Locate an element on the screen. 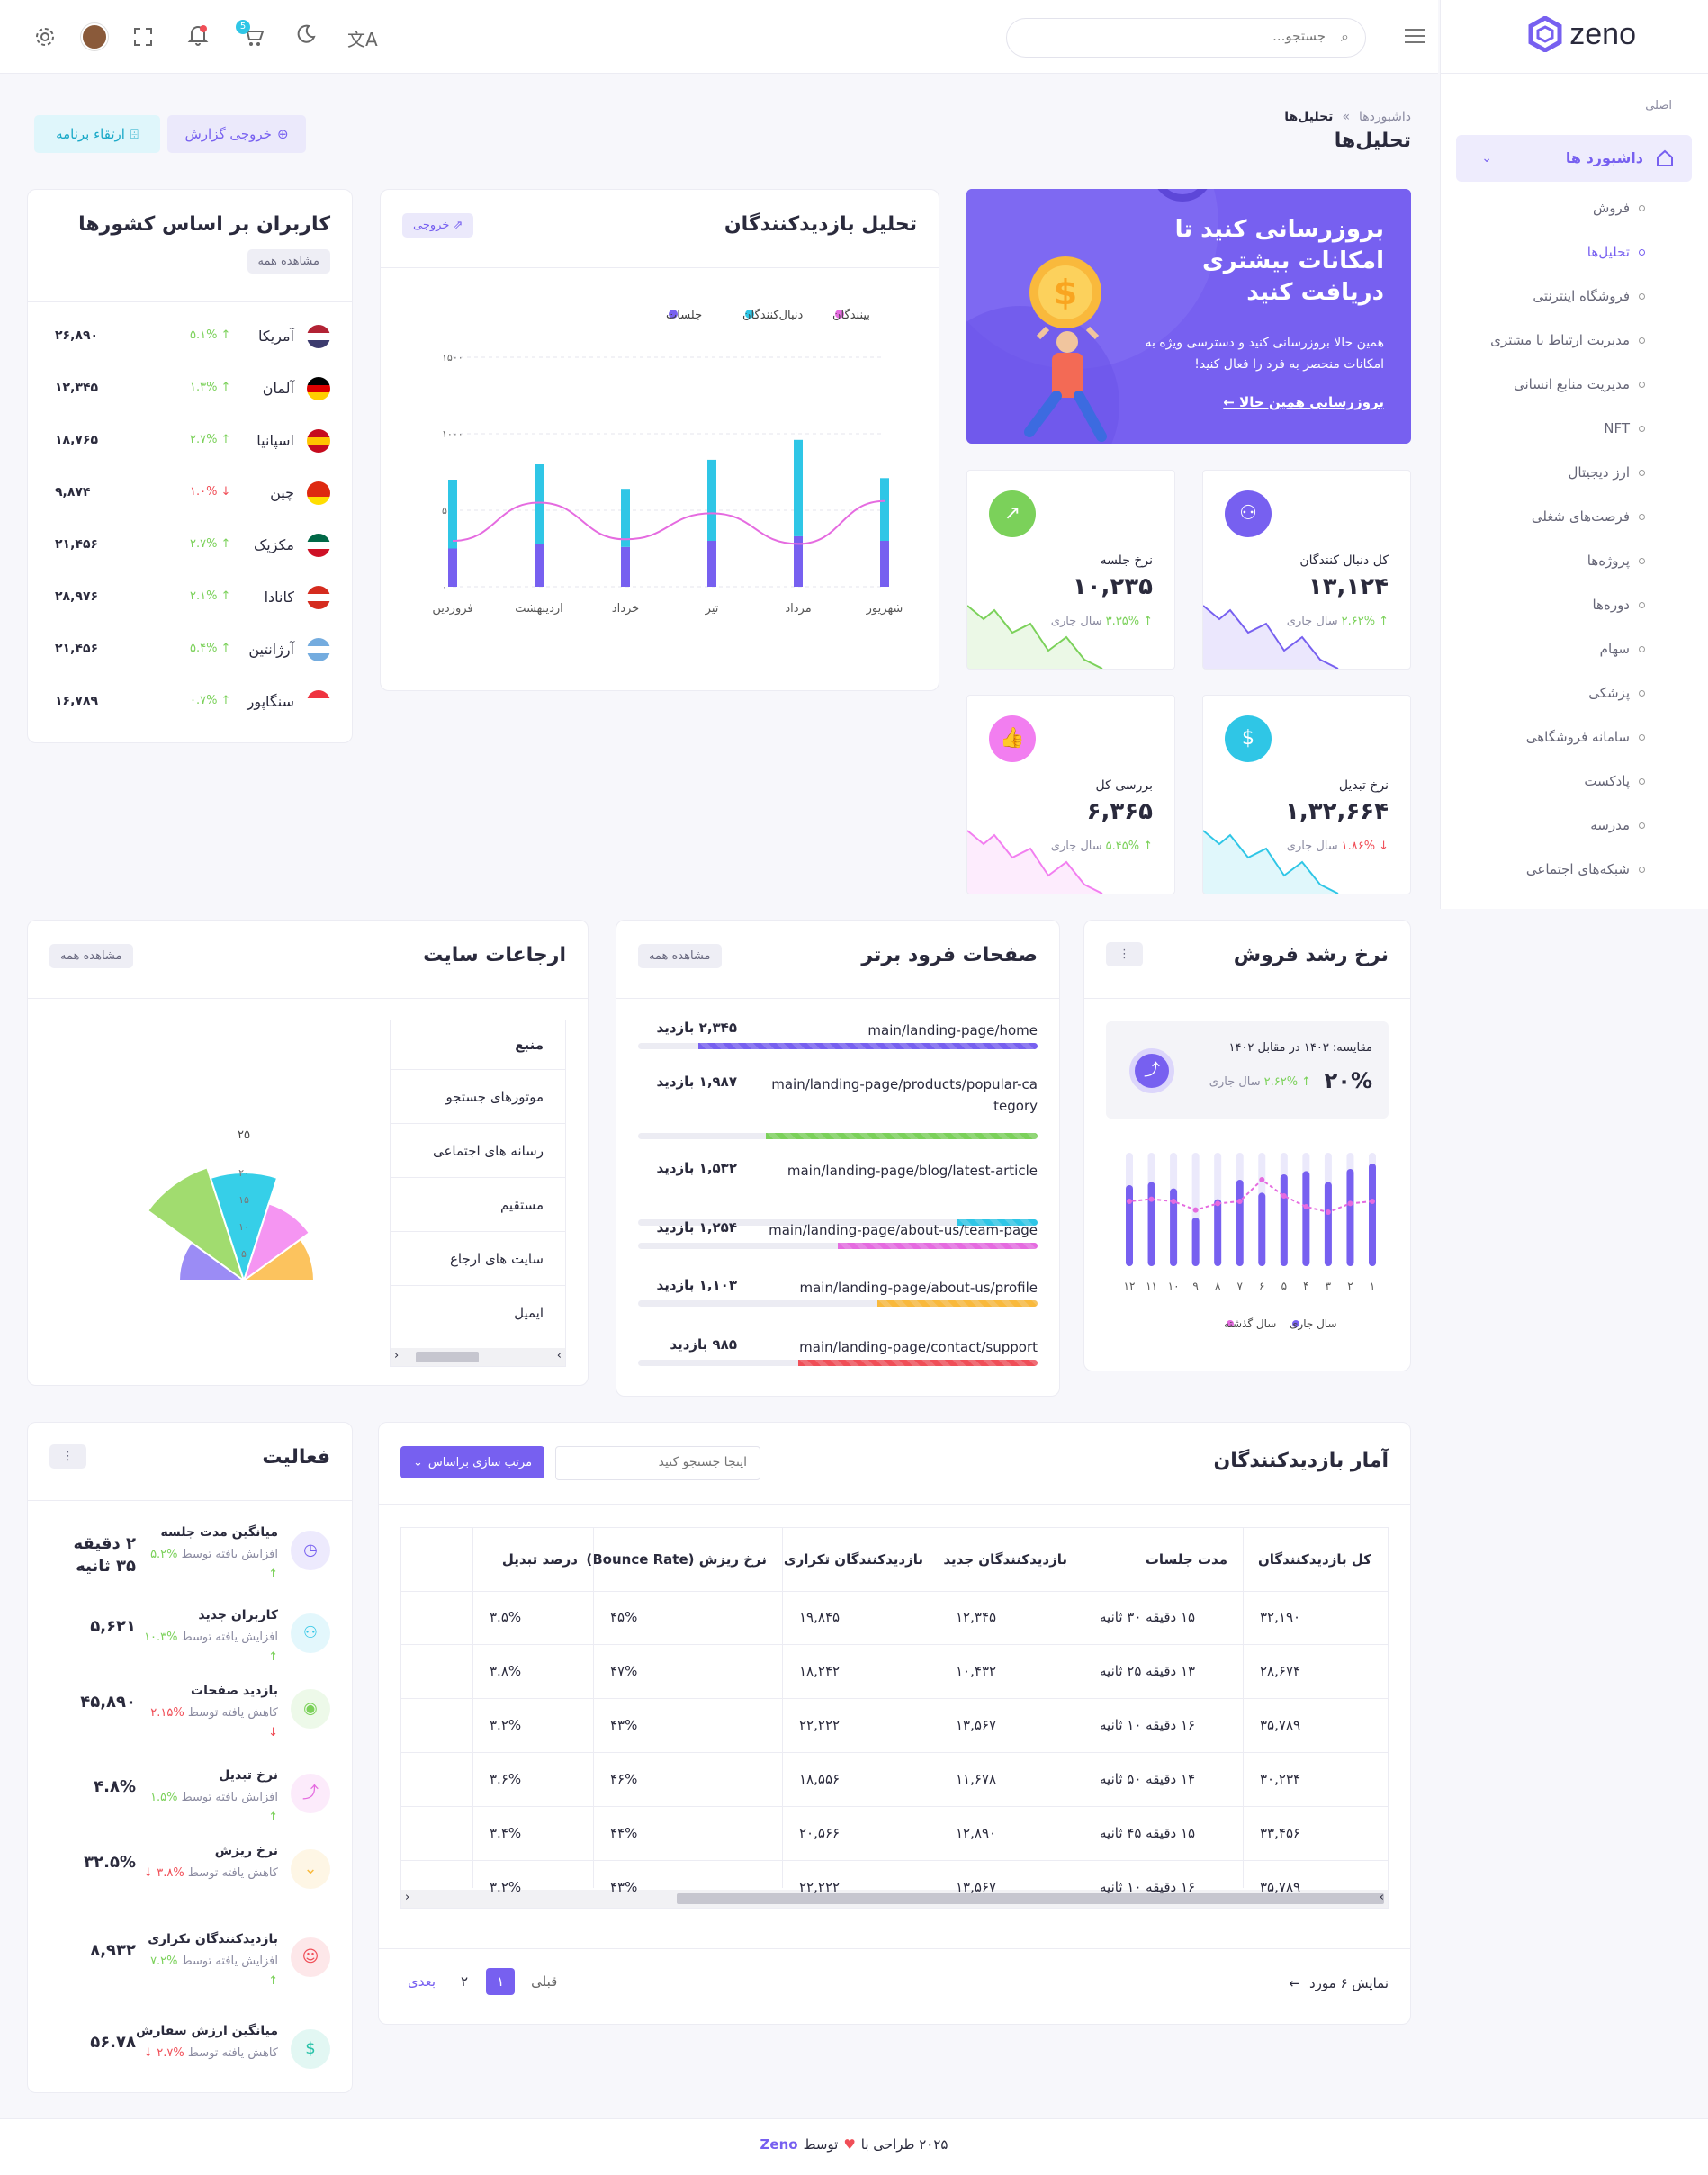 Image resolution: width=1708 pixels, height=2175 pixels. sidebar-item: پادکست is located at coordinates (1615, 781).